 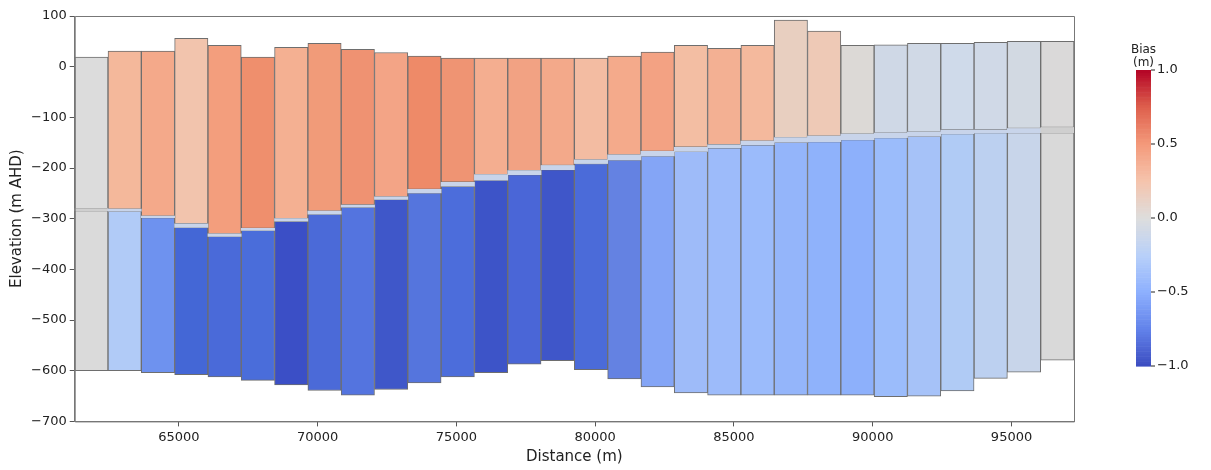 I want to click on y-axis-title: Elevation (m AHD), so click(x=15, y=219).